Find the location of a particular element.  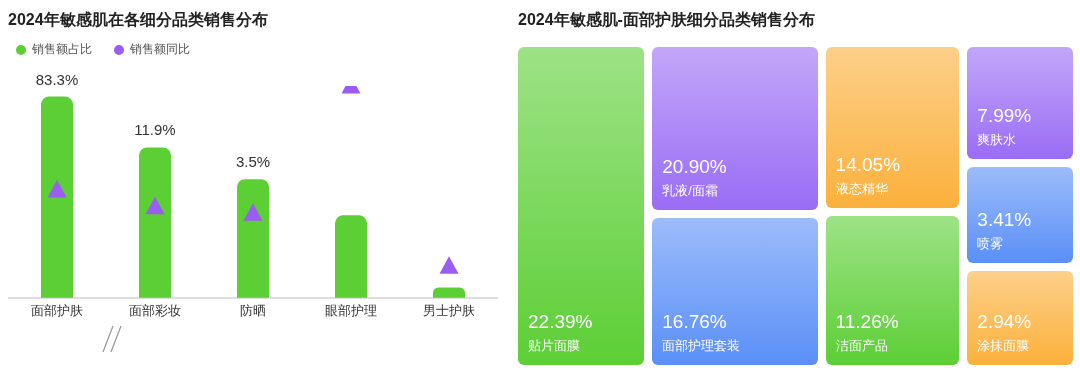

data-label: 11.26% is located at coordinates (867, 322).